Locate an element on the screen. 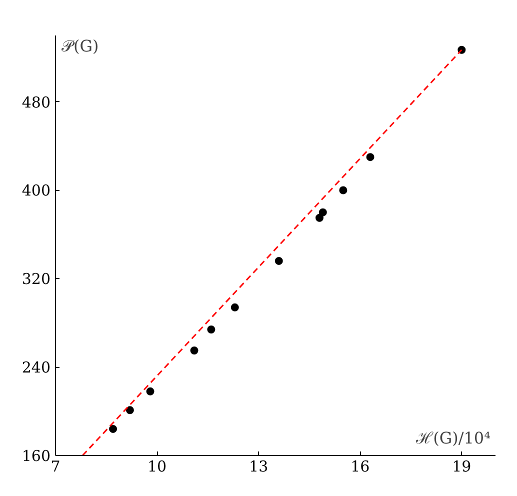 The width and height of the screenshot is (517, 496). x-tick-label: 16 is located at coordinates (360, 467).